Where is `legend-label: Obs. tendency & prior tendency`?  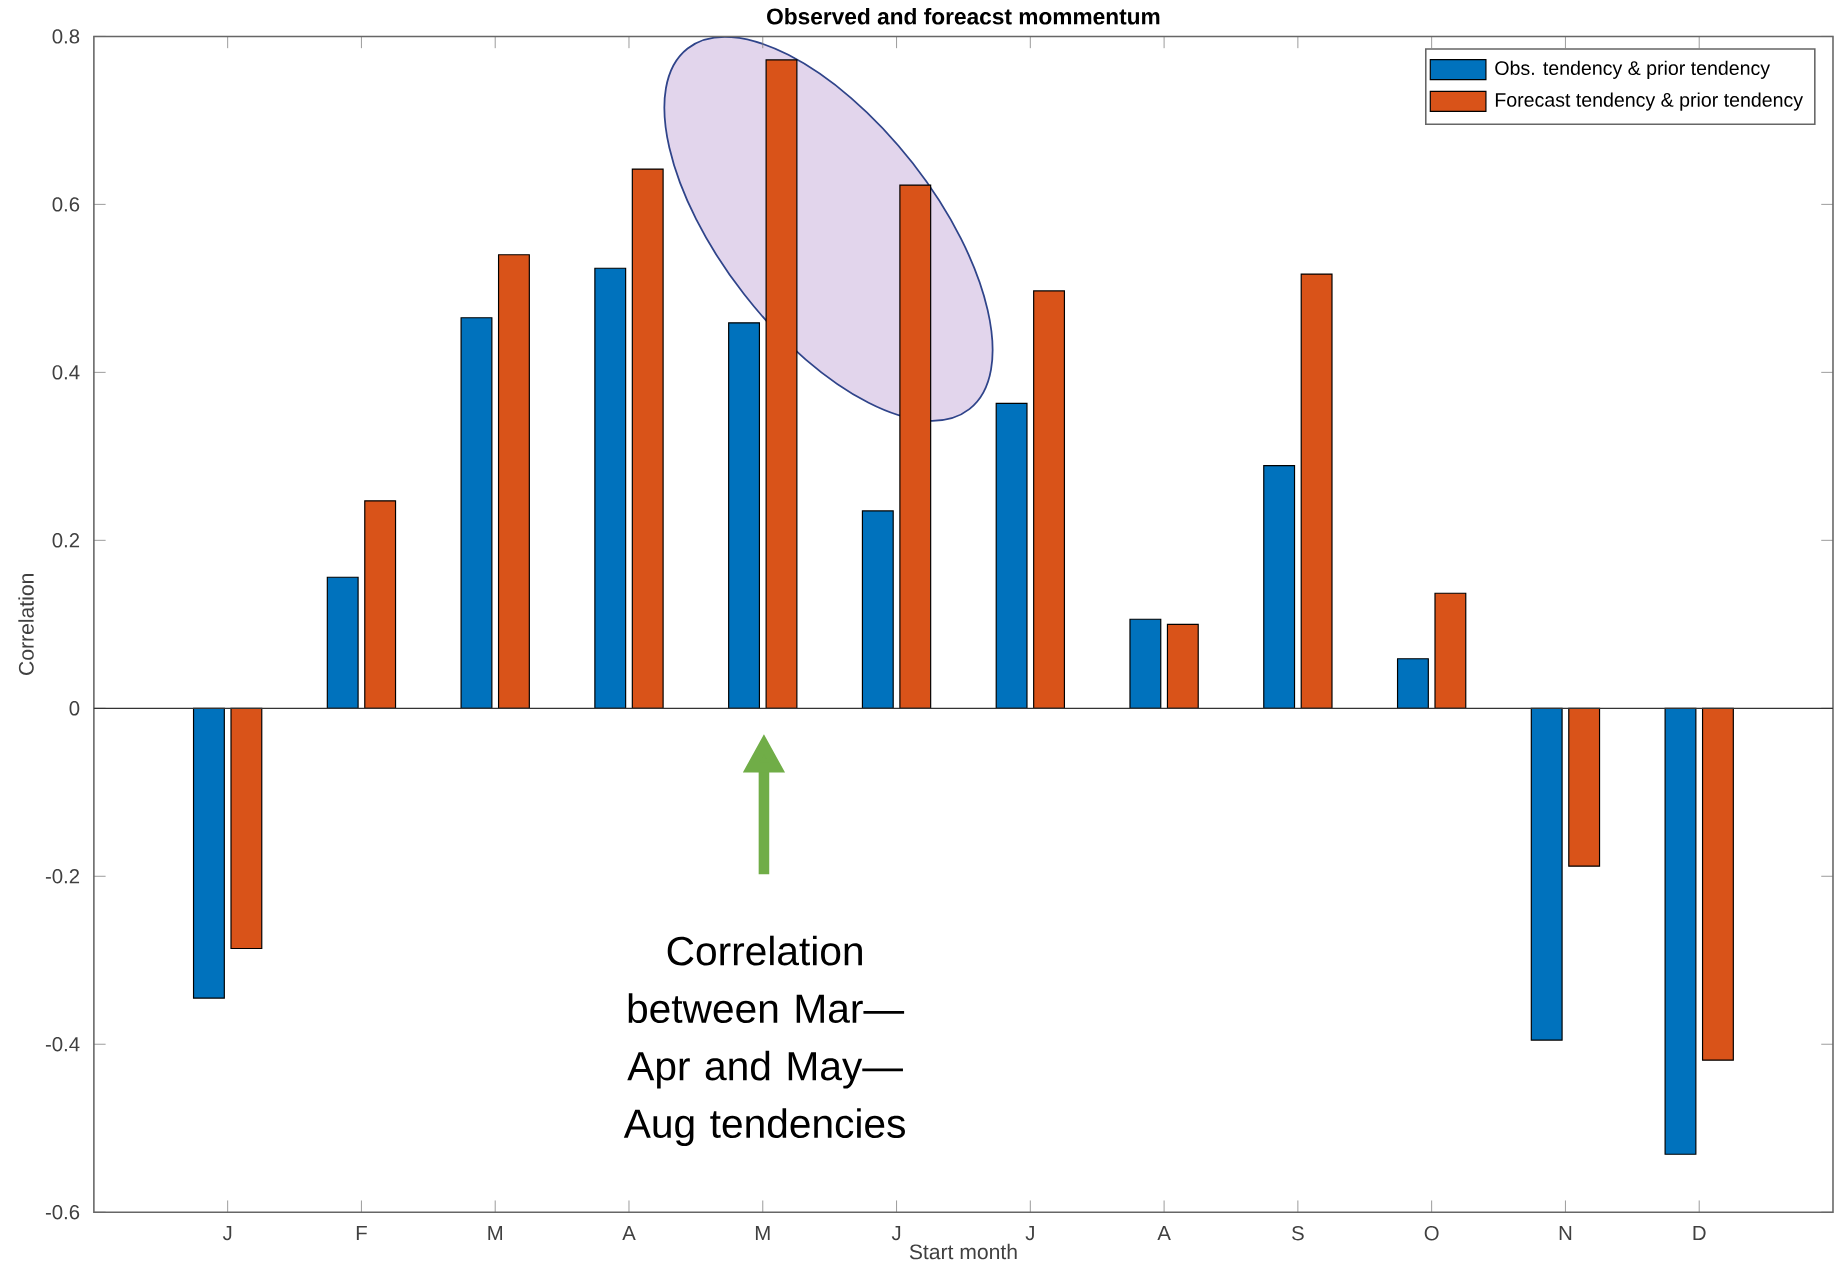
legend-label: Obs. tendency & prior tendency is located at coordinates (1633, 69).